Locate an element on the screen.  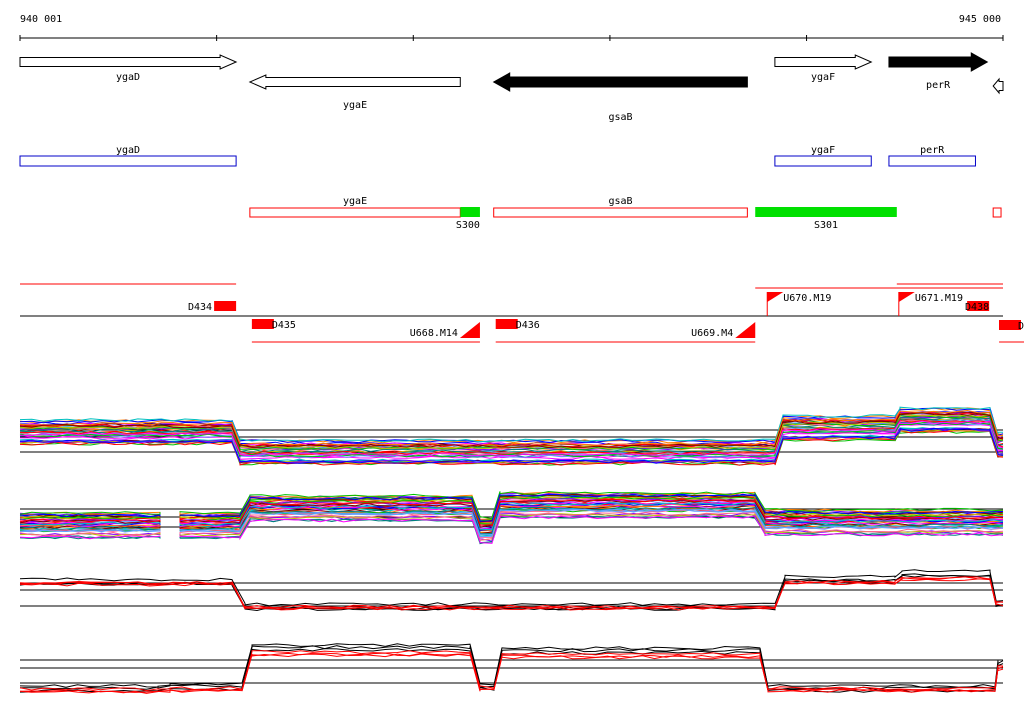
gene-label: ygaE is located at coordinates (355, 105).